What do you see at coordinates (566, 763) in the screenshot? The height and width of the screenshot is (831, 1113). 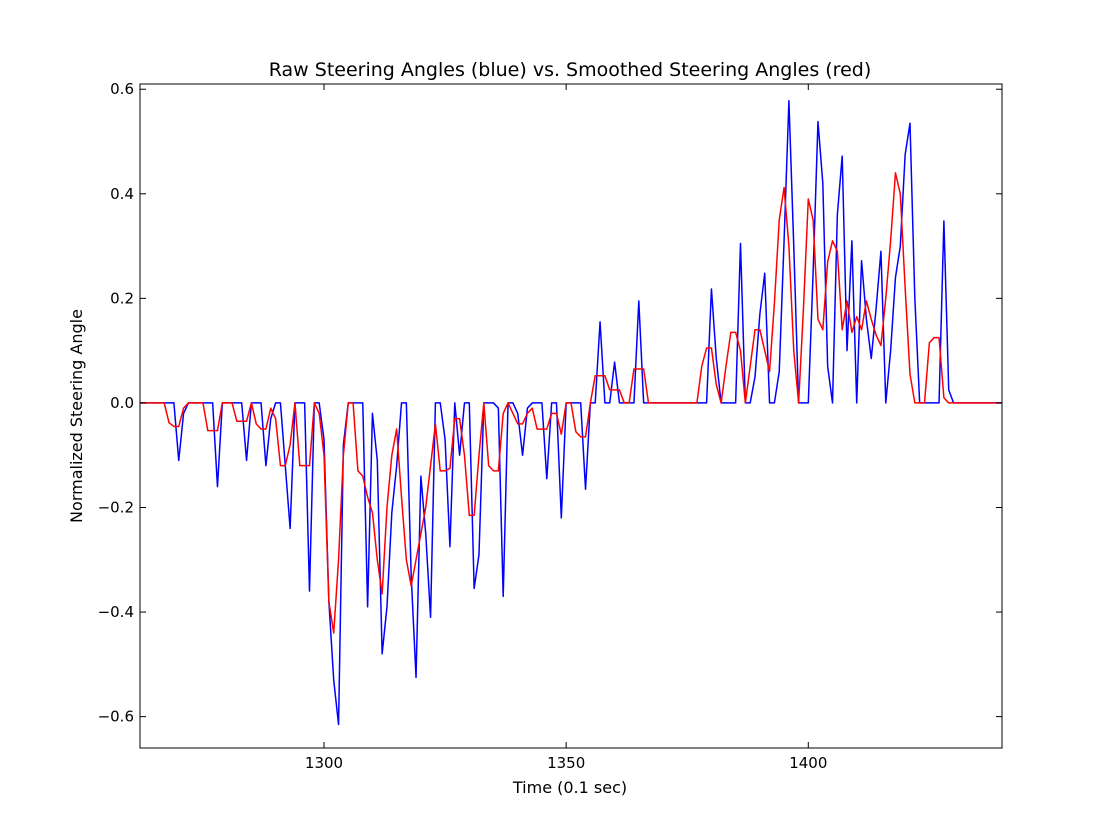 I see `x-tick-label: 1350` at bounding box center [566, 763].